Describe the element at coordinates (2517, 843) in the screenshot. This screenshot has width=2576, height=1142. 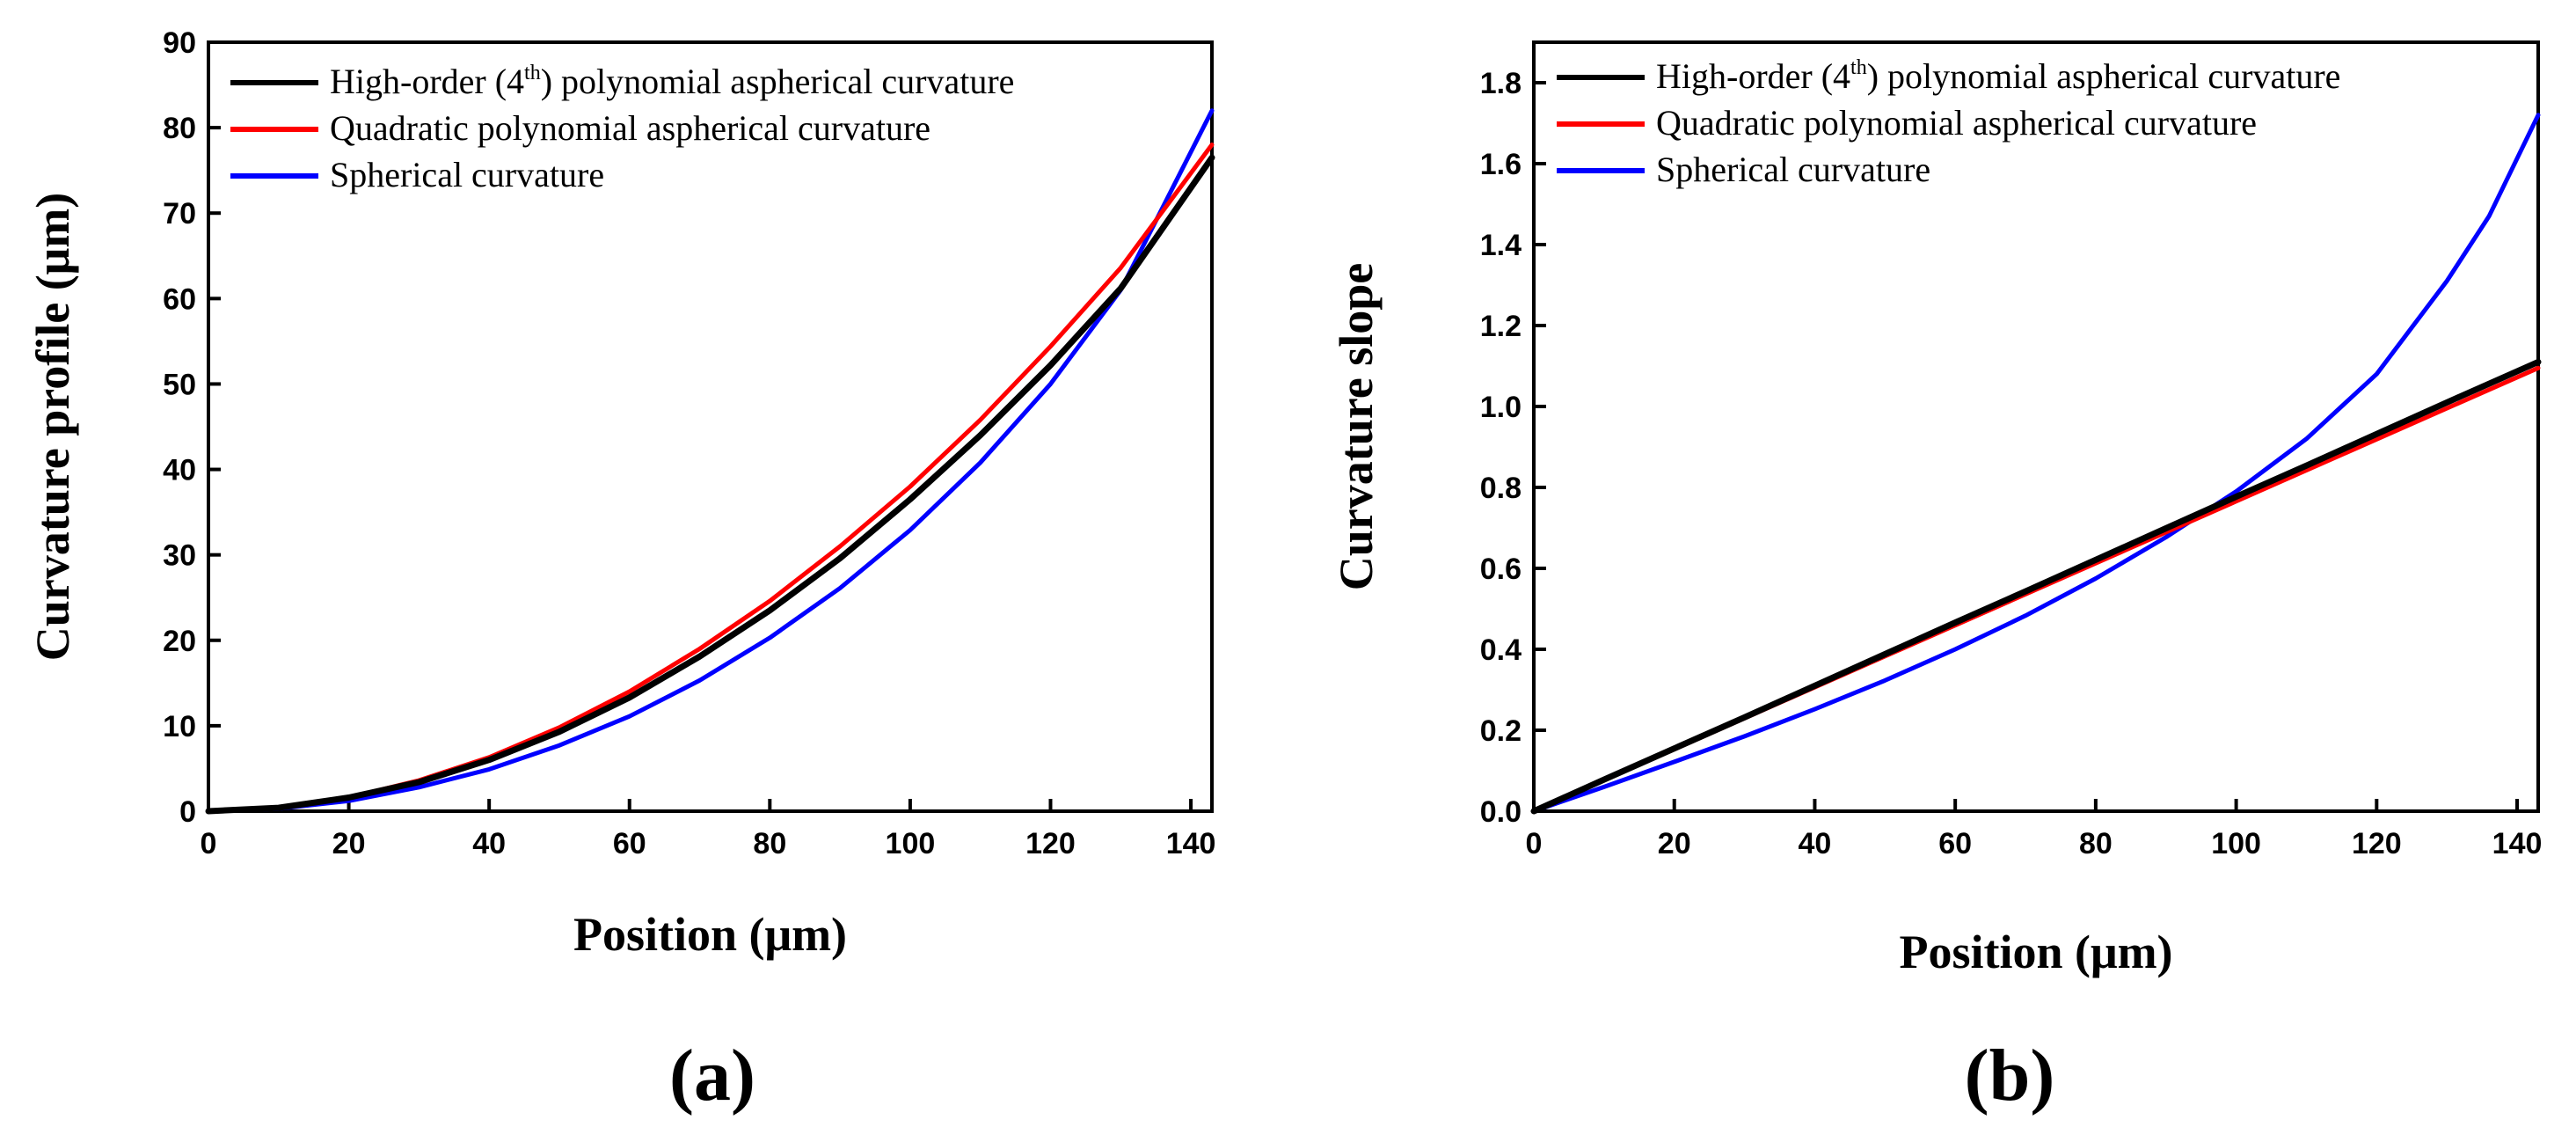
I see `x-tick-label-b: 140` at that location.